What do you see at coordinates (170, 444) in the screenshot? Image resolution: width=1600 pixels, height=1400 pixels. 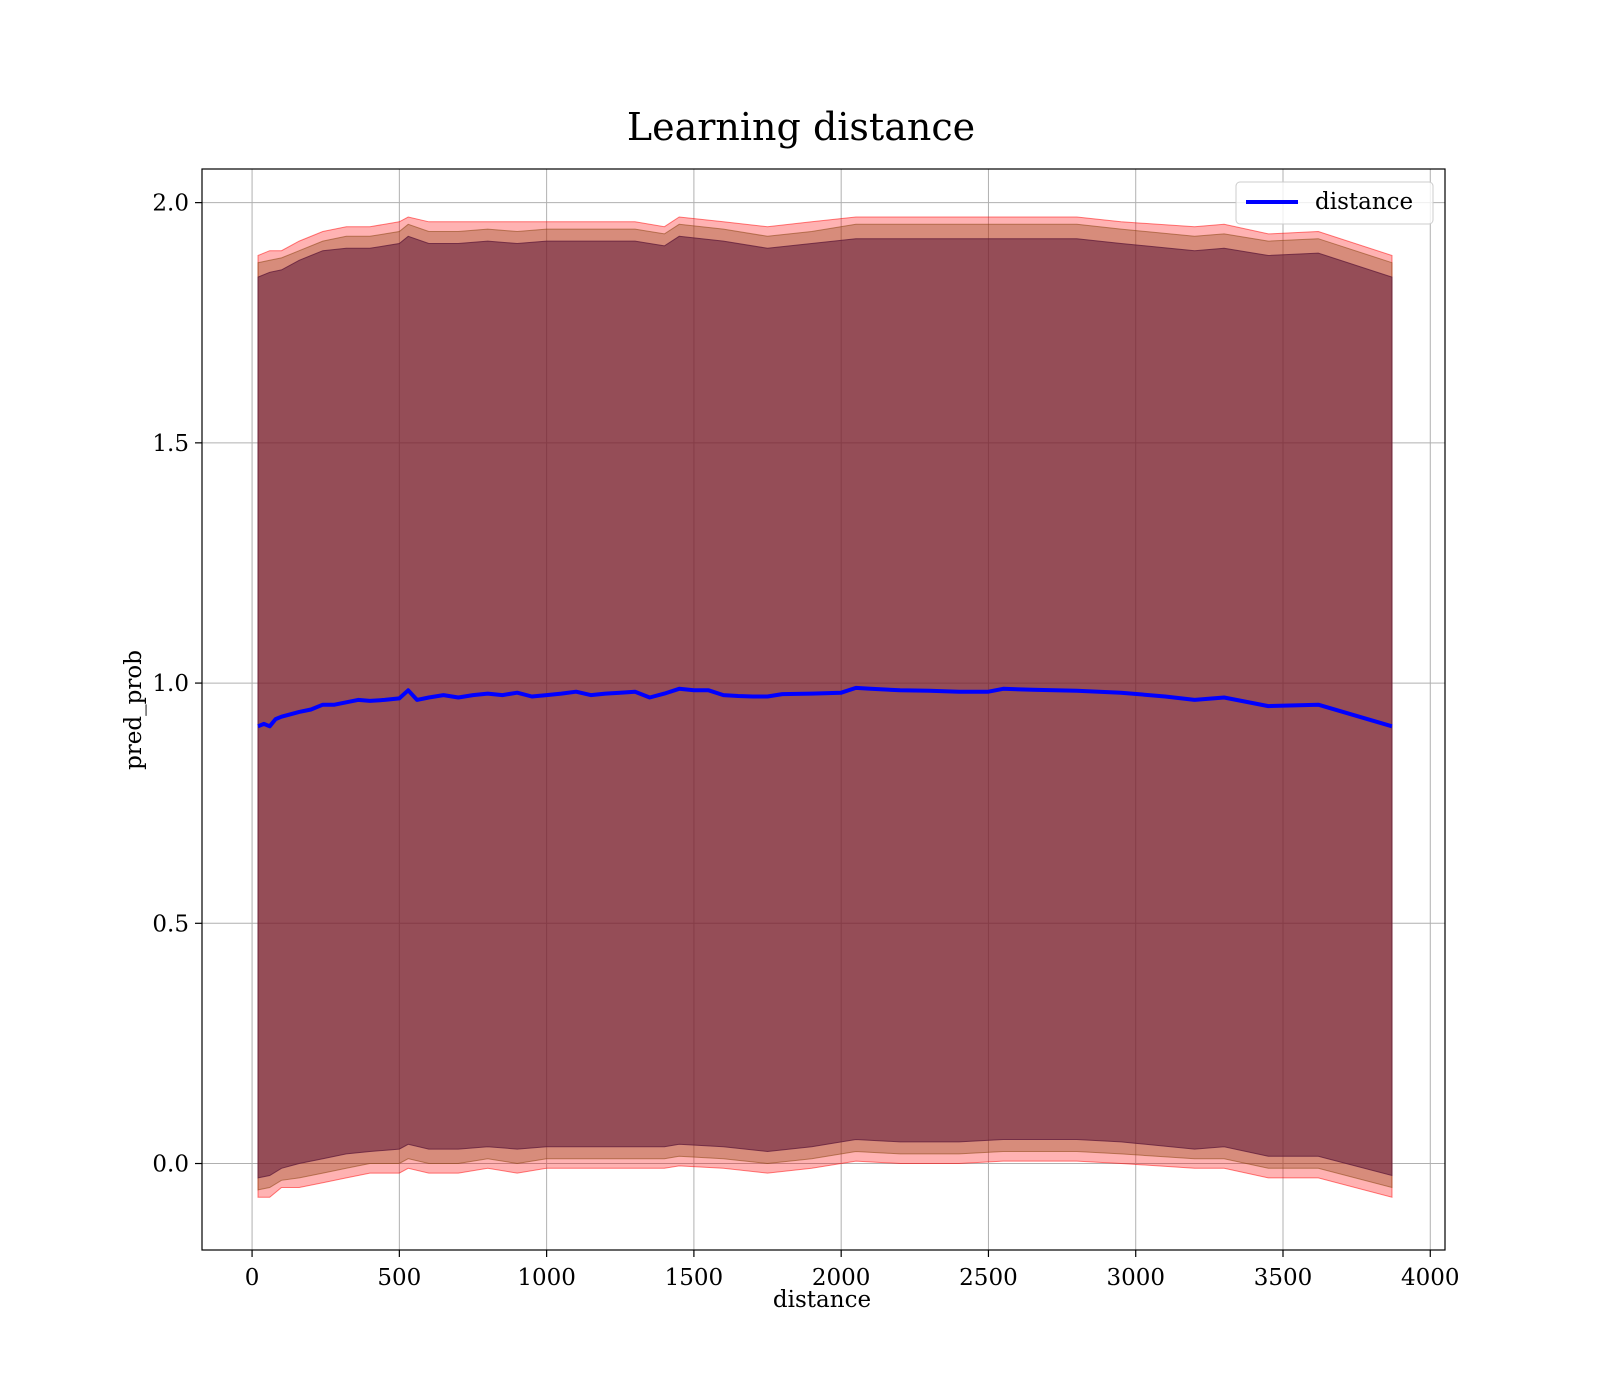 I see `y-tick-label: 1.5` at bounding box center [170, 444].